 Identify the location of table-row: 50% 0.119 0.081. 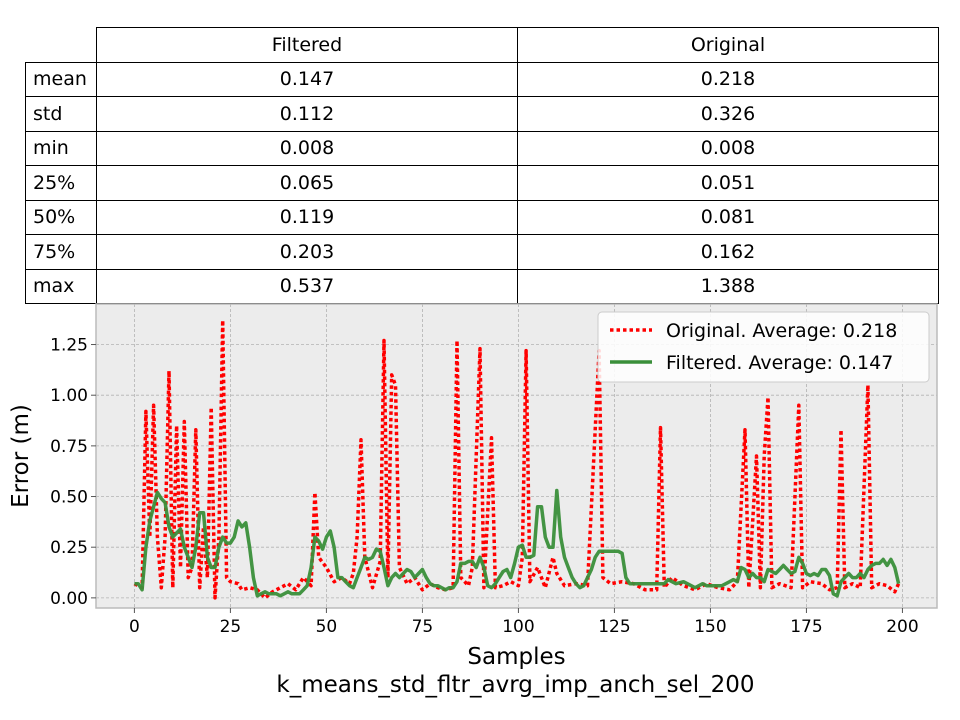
(482, 217).